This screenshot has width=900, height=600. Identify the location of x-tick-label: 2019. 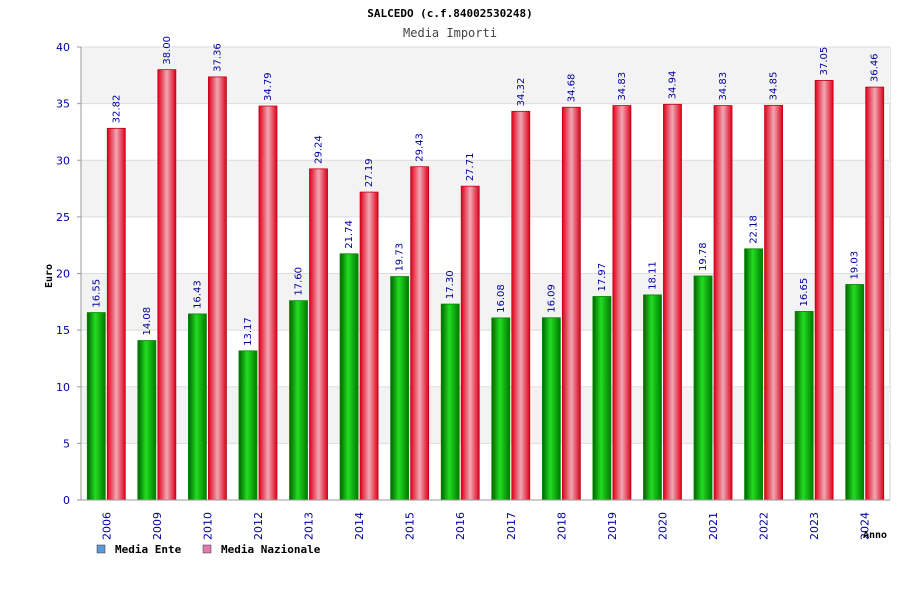
(612, 526).